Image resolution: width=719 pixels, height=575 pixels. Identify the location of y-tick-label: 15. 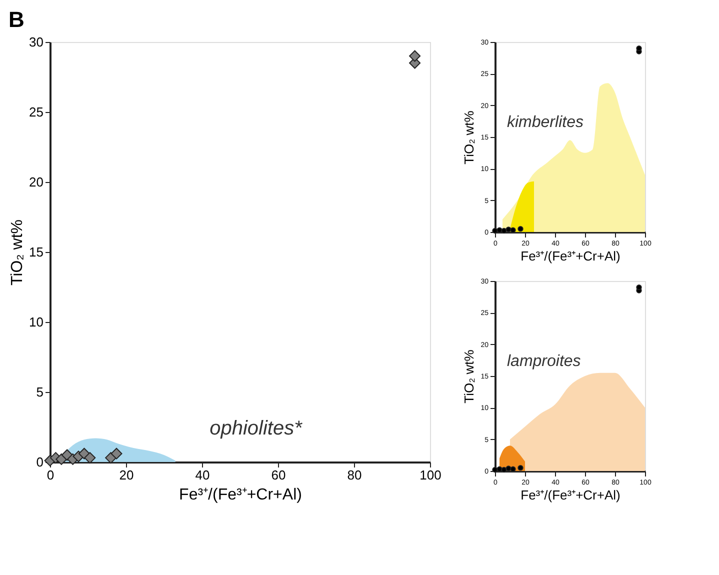
(36, 252).